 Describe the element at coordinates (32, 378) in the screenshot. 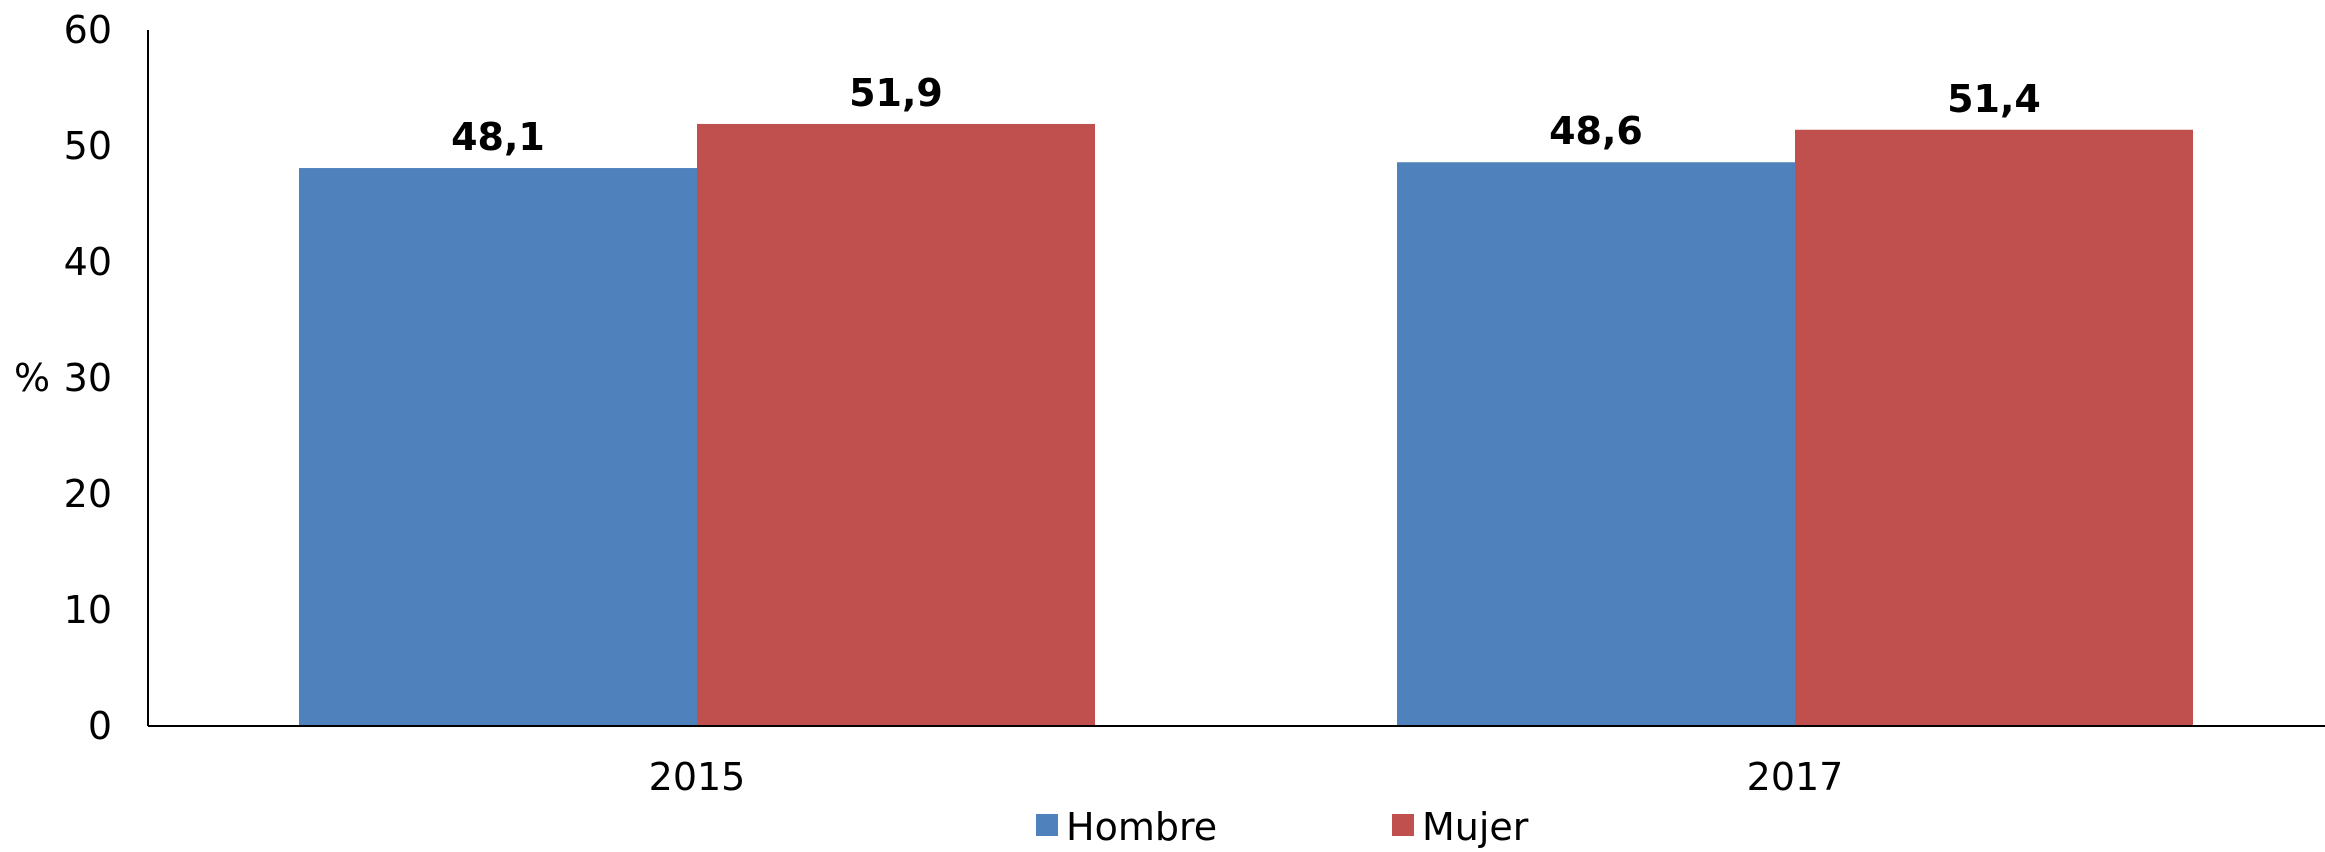

I see `y-axis-title: %` at that location.